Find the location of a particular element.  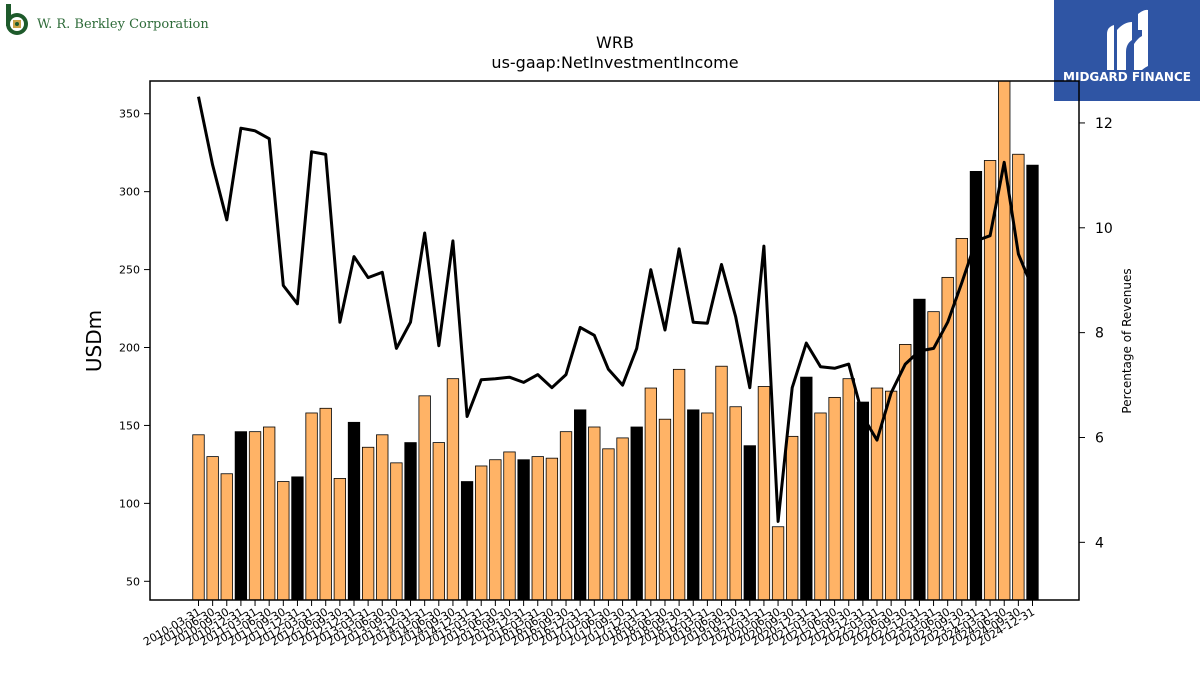

chart-title: WRB is located at coordinates (615, 42).